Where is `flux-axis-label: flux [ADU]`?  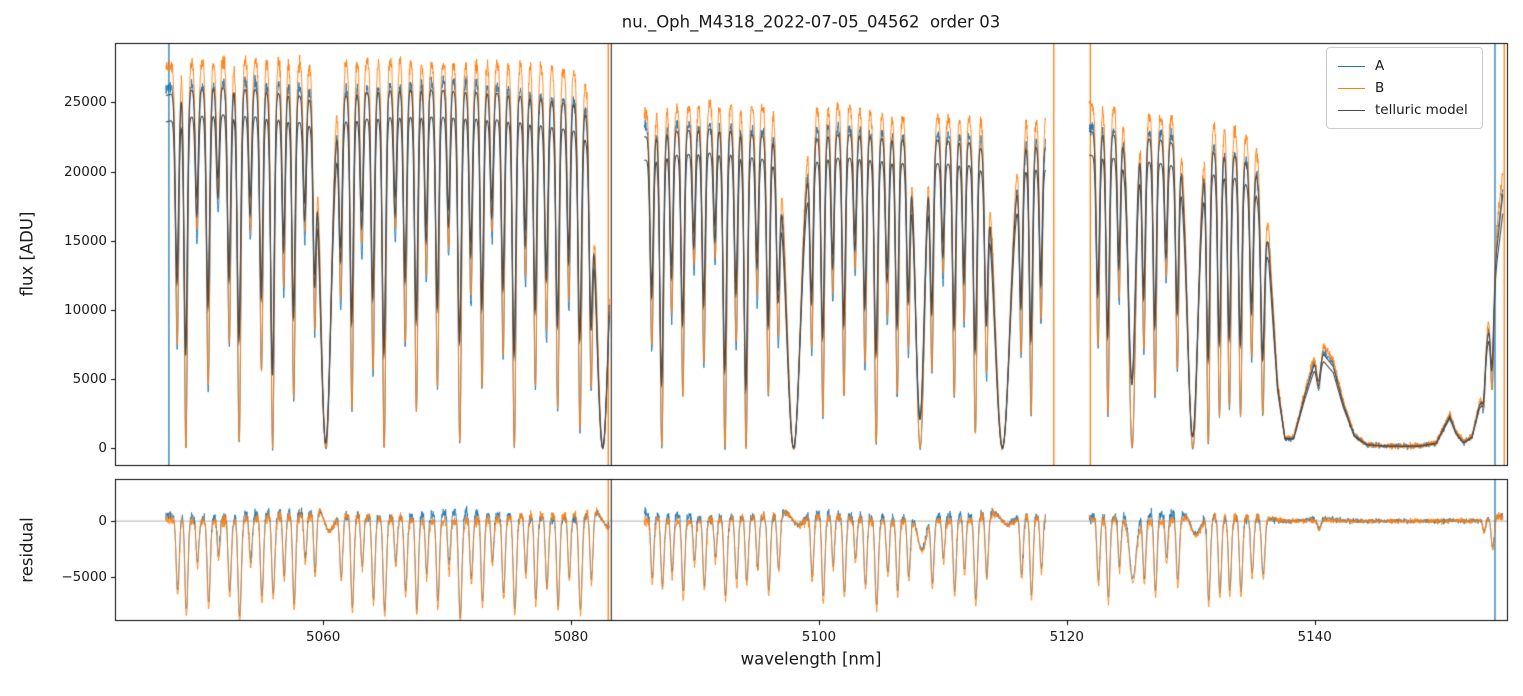
flux-axis-label: flux [ADU] is located at coordinates (27, 254).